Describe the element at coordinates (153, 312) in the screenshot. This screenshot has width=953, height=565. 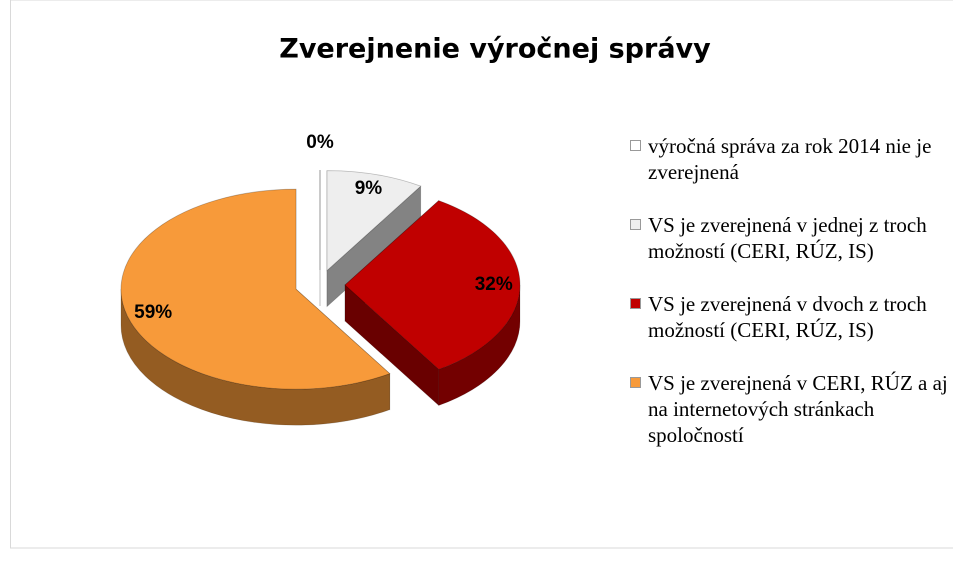
I see `data-label: 59%` at that location.